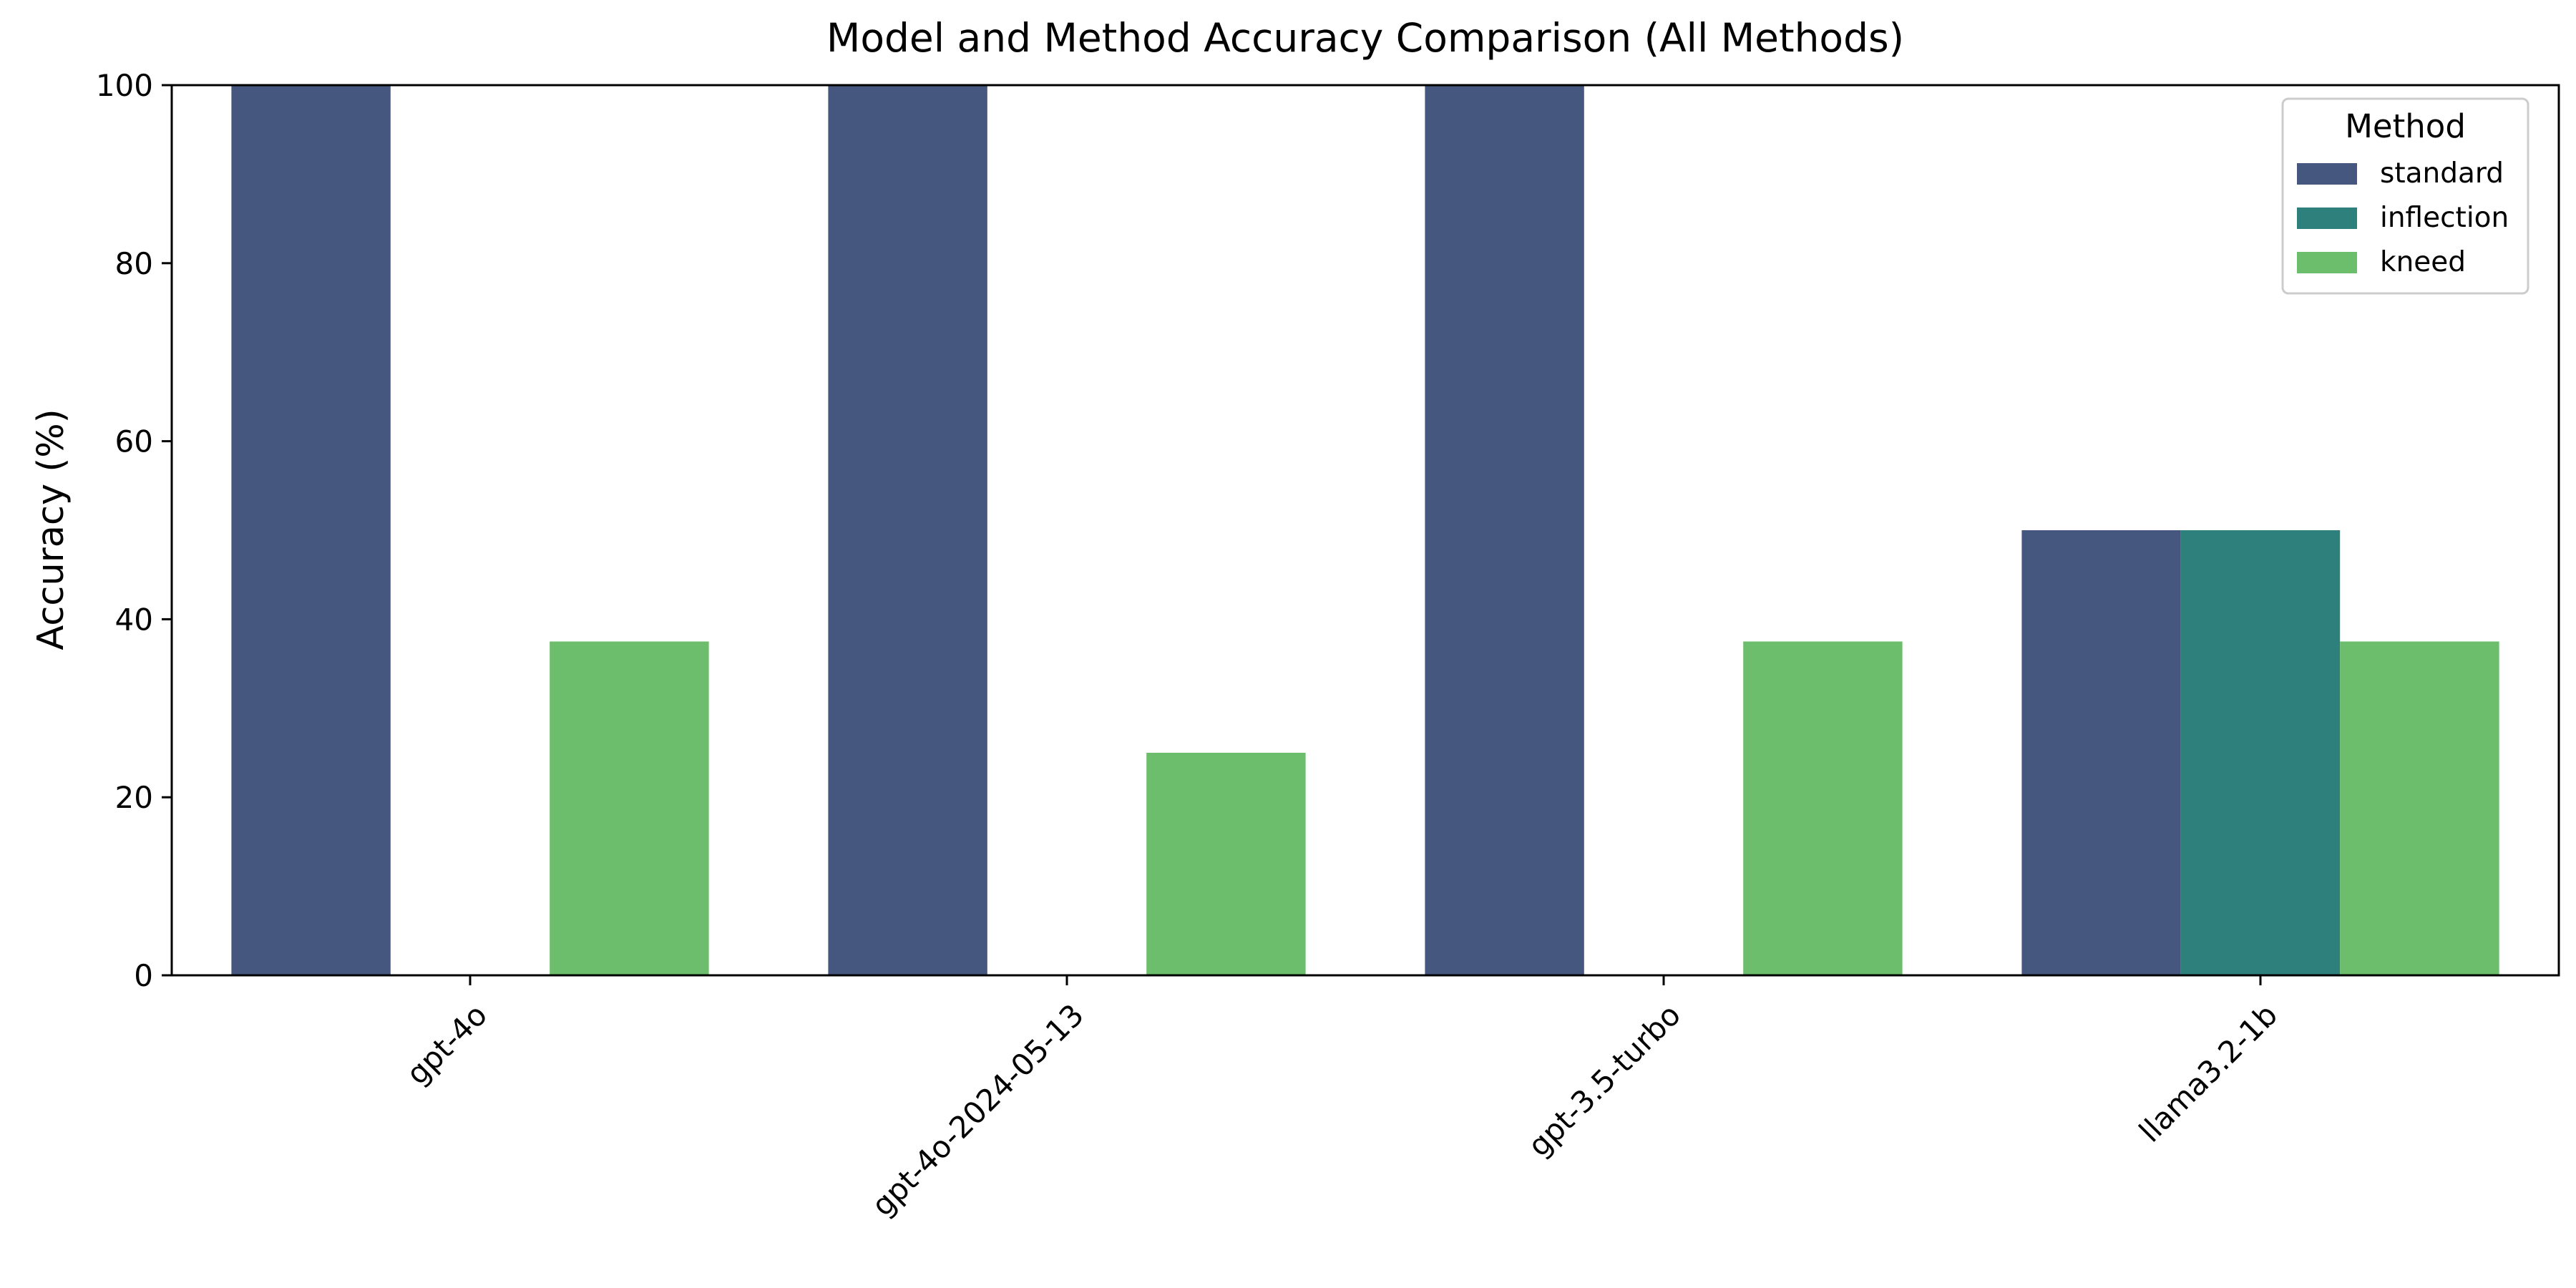 The image size is (2576, 1288). I want to click on legend-swatch-standard, so click(2327, 174).